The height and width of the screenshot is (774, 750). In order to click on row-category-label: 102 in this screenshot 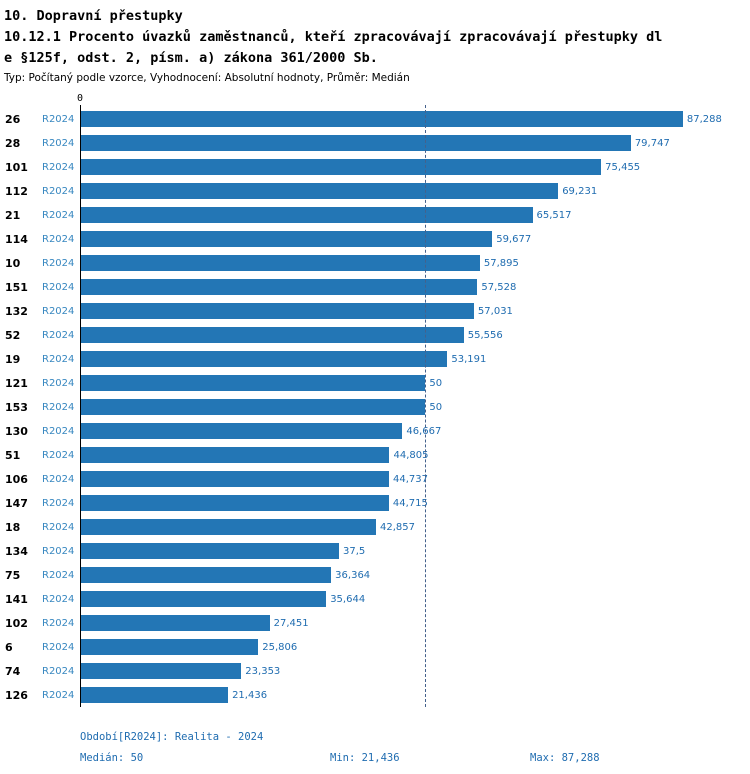, I will do `click(16, 623)`.